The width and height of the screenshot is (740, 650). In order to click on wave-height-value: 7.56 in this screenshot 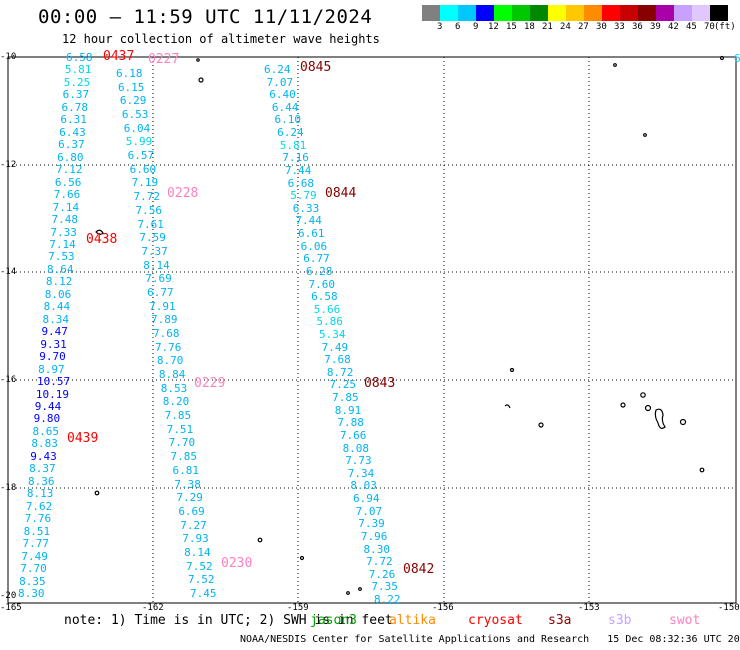, I will do `click(148, 210)`.